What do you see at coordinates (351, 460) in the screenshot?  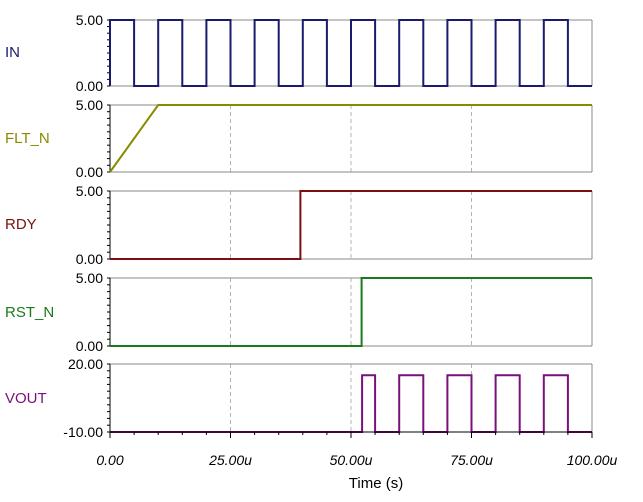 I see `x-tick-label: 50.00u` at bounding box center [351, 460].